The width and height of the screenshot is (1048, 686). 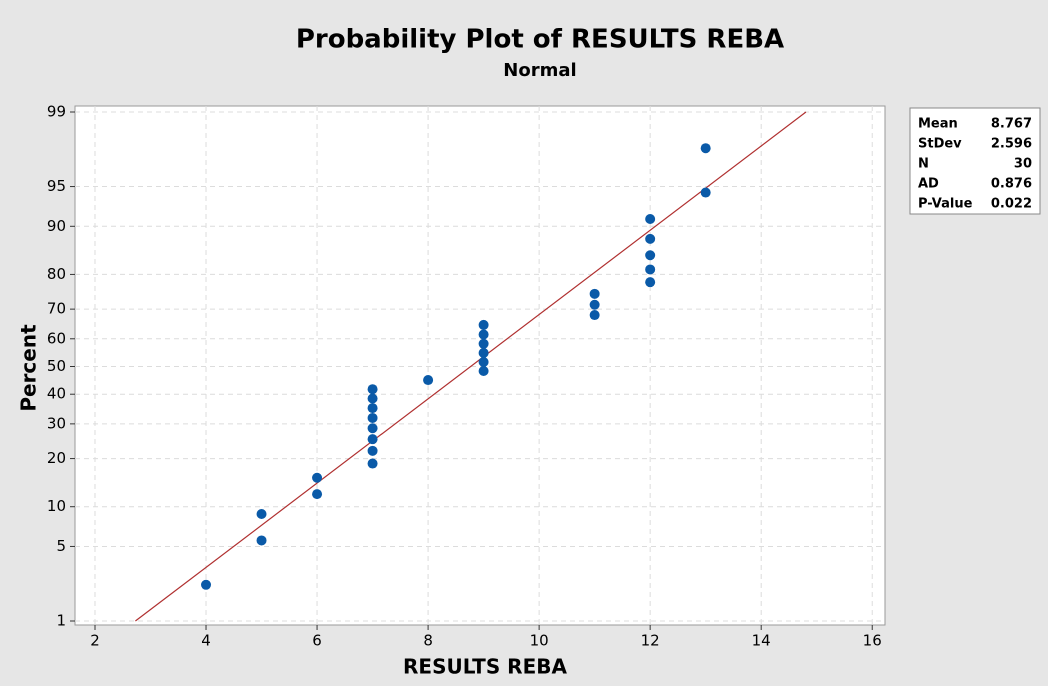 What do you see at coordinates (928, 184) in the screenshot?
I see `stat-label: AD` at bounding box center [928, 184].